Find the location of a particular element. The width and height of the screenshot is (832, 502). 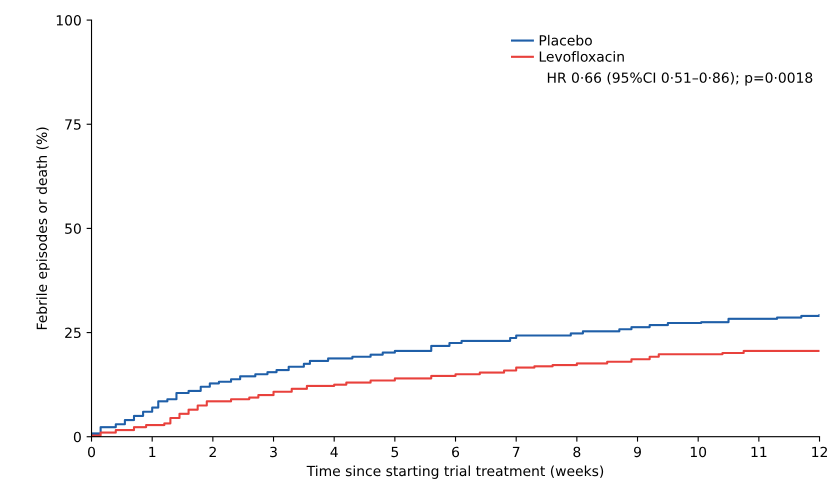

y-tick-label: 75 is located at coordinates (73, 124).